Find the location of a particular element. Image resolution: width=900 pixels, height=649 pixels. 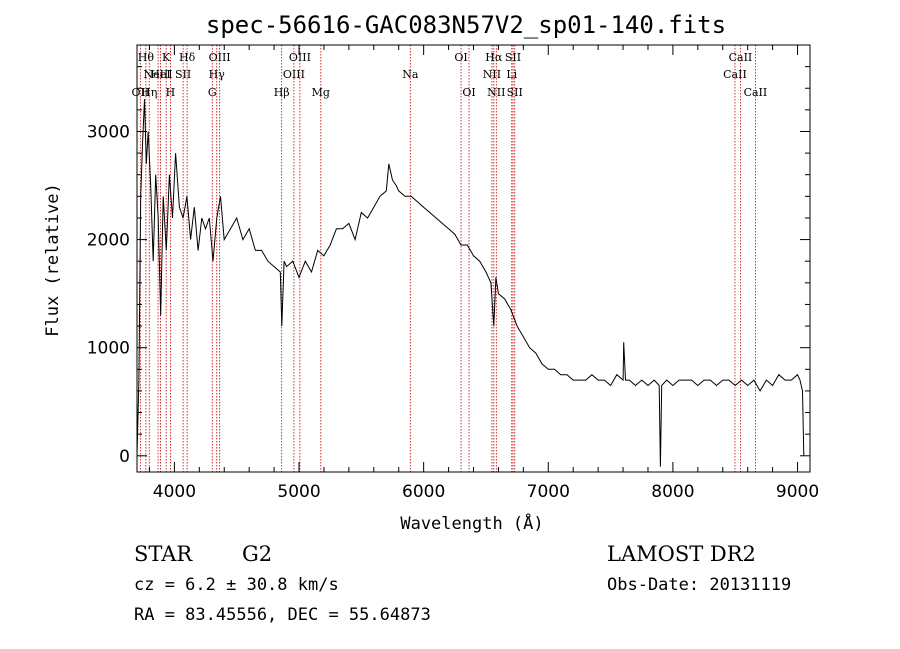

line-label-11: OIII is located at coordinates (220, 57).